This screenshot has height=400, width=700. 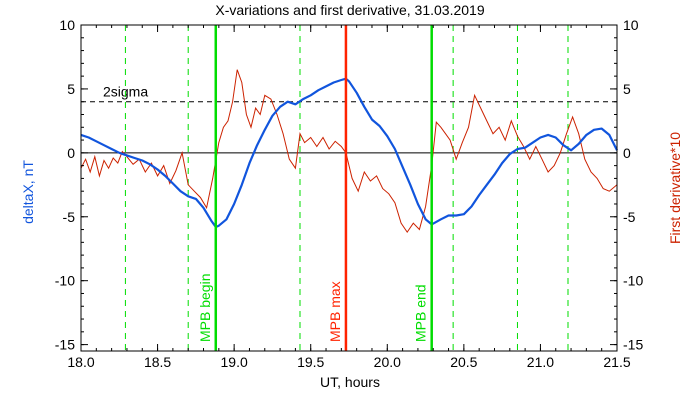 What do you see at coordinates (633, 345) in the screenshot?
I see `y-tick-label-right-5: -15` at bounding box center [633, 345].